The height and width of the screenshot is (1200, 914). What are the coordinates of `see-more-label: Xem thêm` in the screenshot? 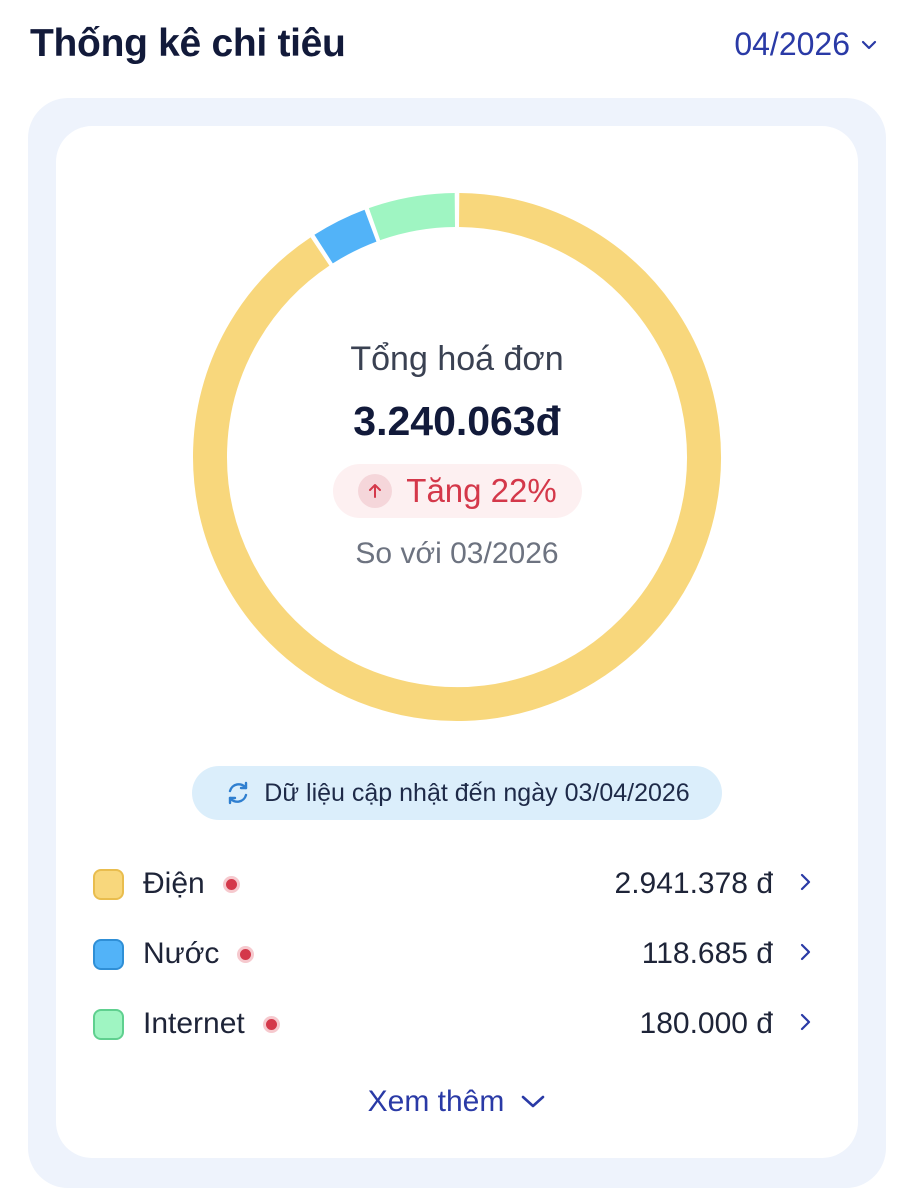 It's located at (436, 1101).